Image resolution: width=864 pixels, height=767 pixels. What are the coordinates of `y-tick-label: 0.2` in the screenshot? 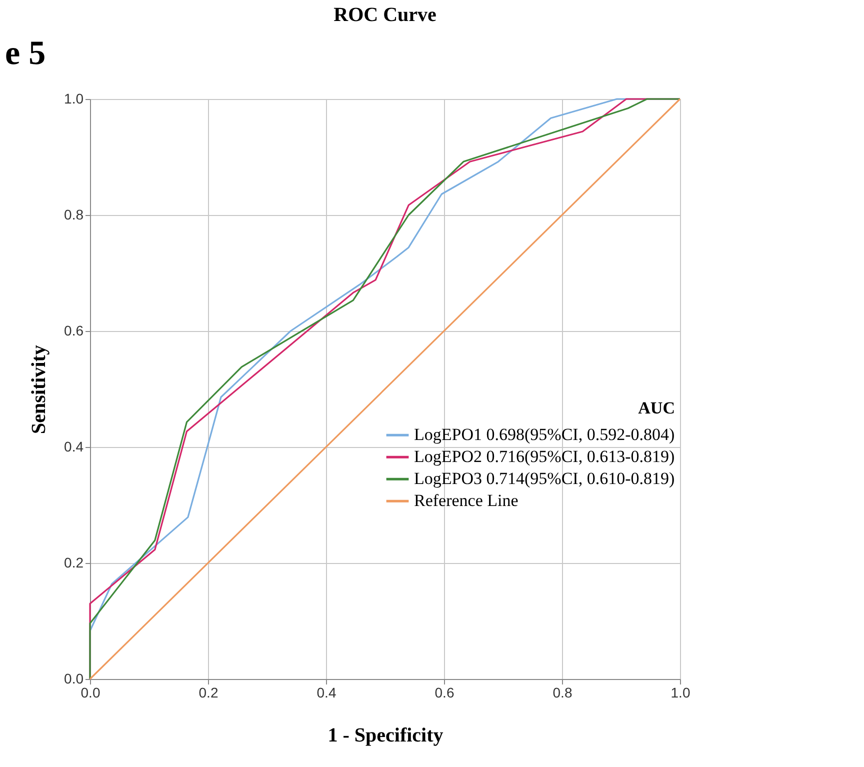 It's located at (74, 562).